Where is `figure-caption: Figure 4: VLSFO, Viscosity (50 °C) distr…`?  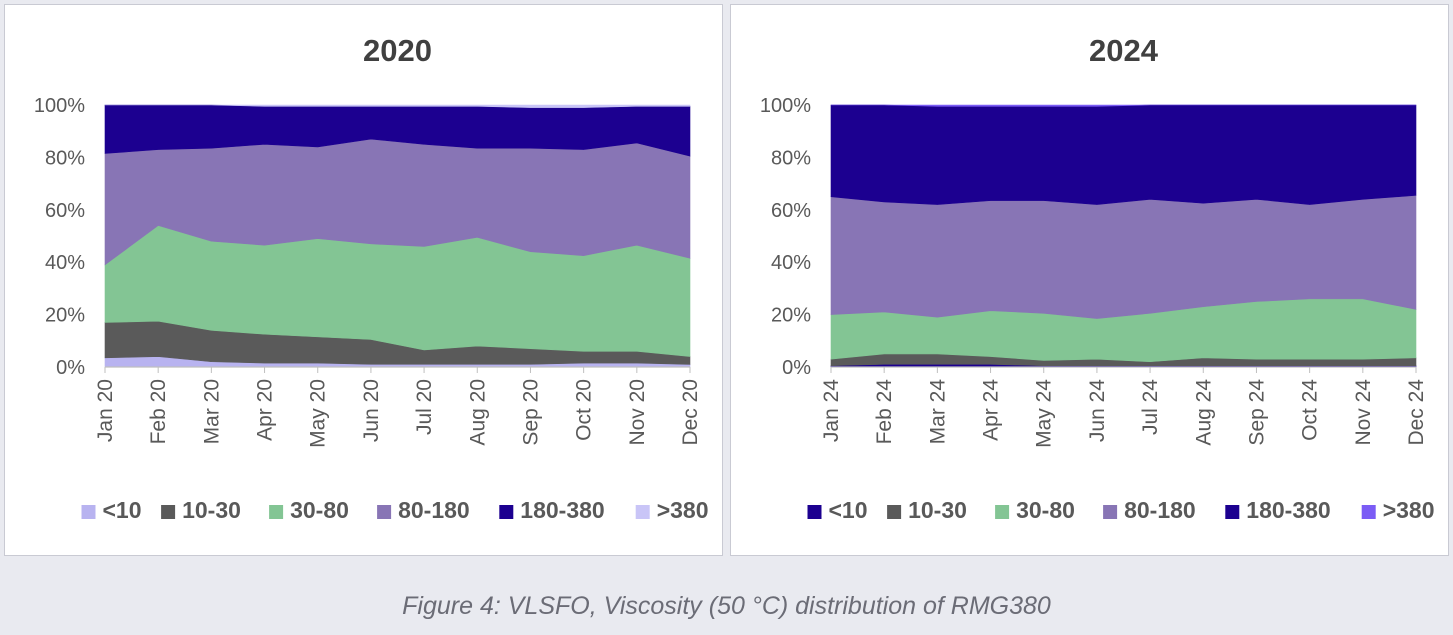
figure-caption: Figure 4: VLSFO, Viscosity (50 °C) distr… is located at coordinates (726, 606).